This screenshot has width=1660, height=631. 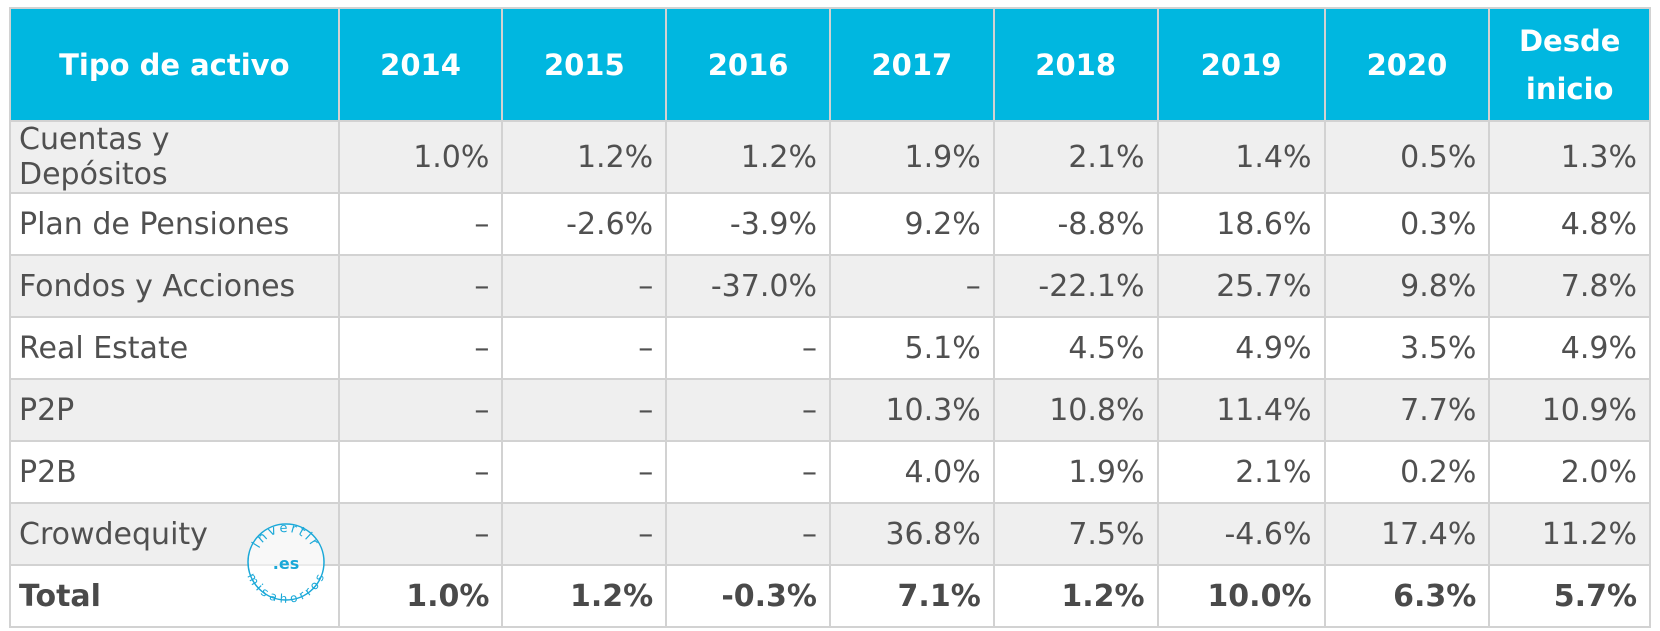 I want to click on header-col-6: 2019, so click(x=1241, y=64).